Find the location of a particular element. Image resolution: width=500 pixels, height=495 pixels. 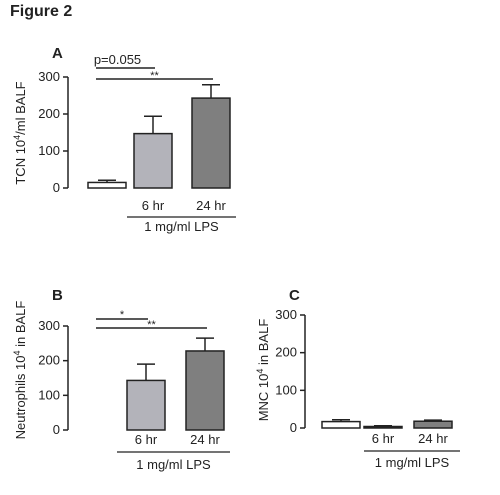

y-axis-label: TCN 104/ml BALF is located at coordinates (20, 132).